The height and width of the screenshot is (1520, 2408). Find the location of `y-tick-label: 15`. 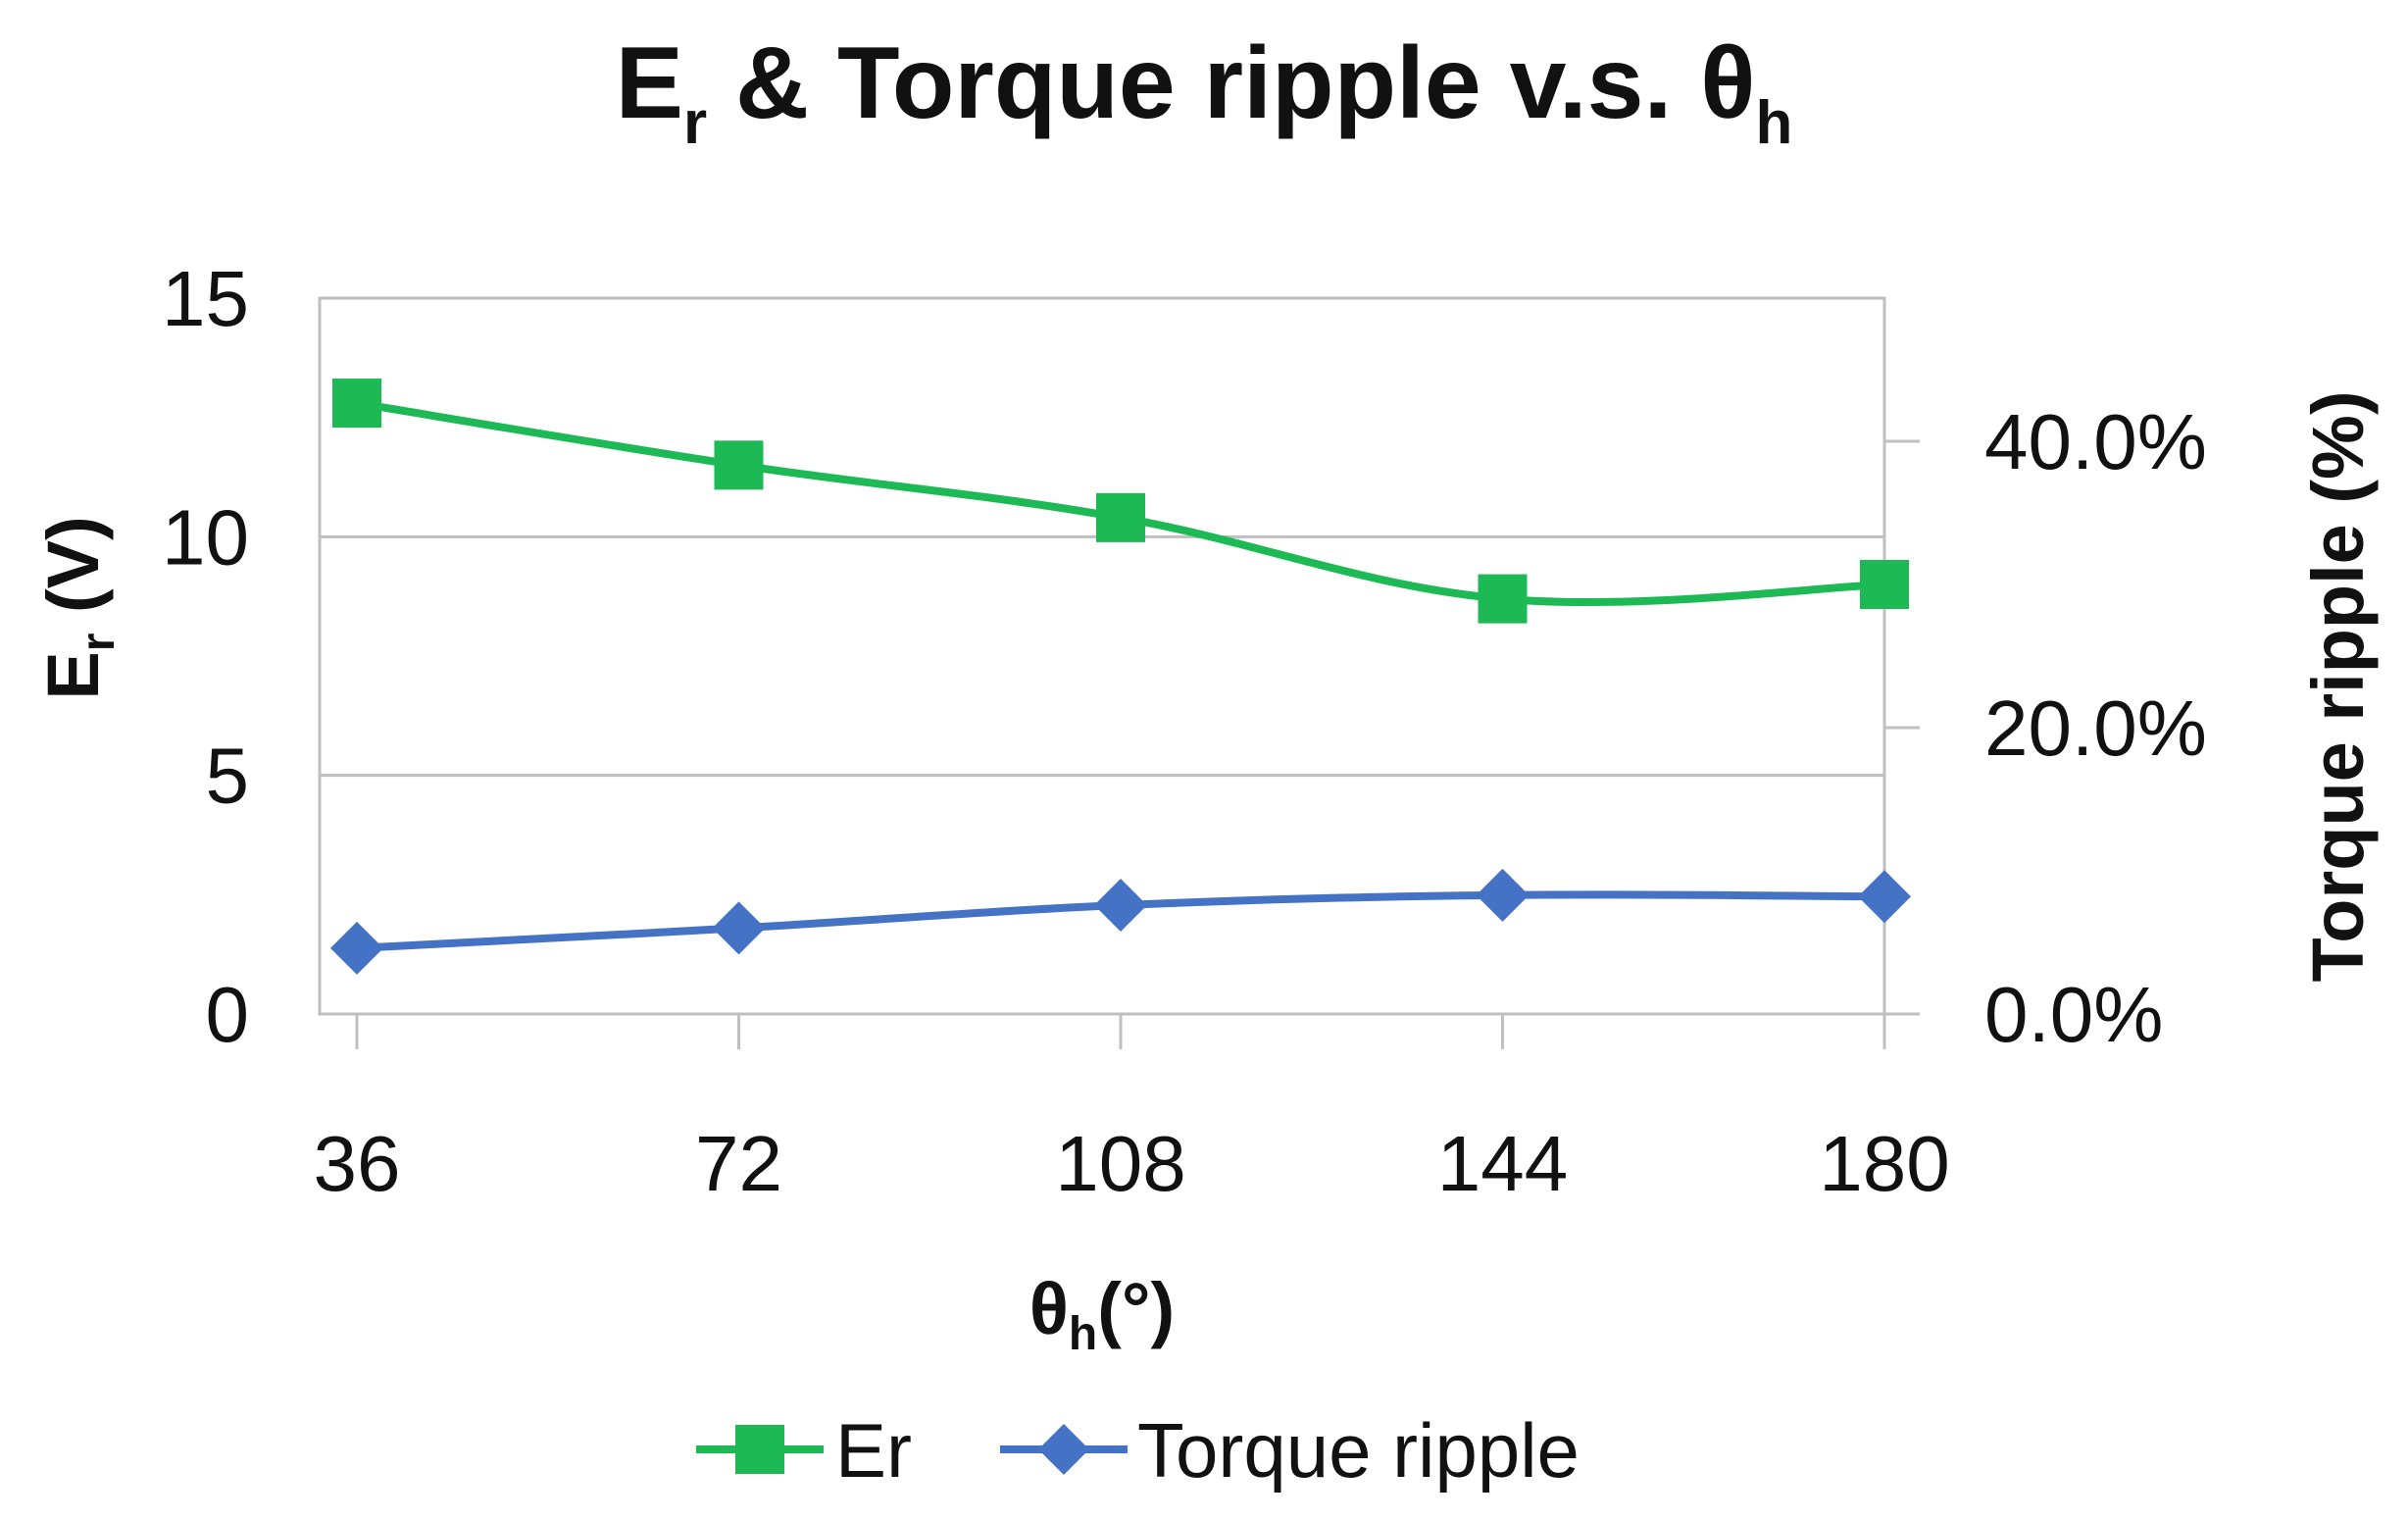

y-tick-label: 15 is located at coordinates (205, 298).